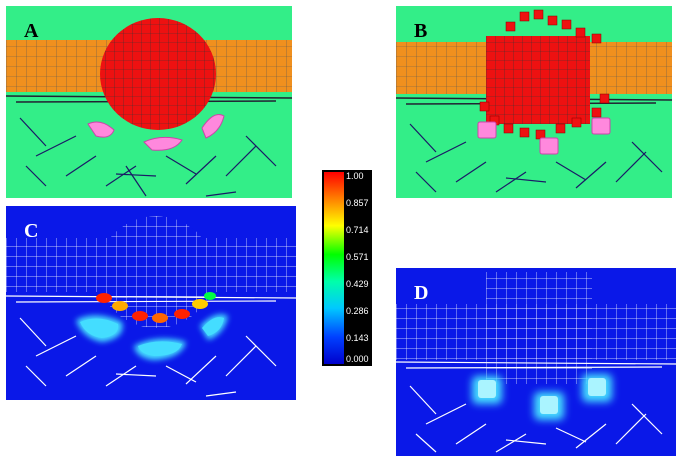  What do you see at coordinates (357, 257) in the screenshot?
I see `colorbar-tick: 0.571` at bounding box center [357, 257].